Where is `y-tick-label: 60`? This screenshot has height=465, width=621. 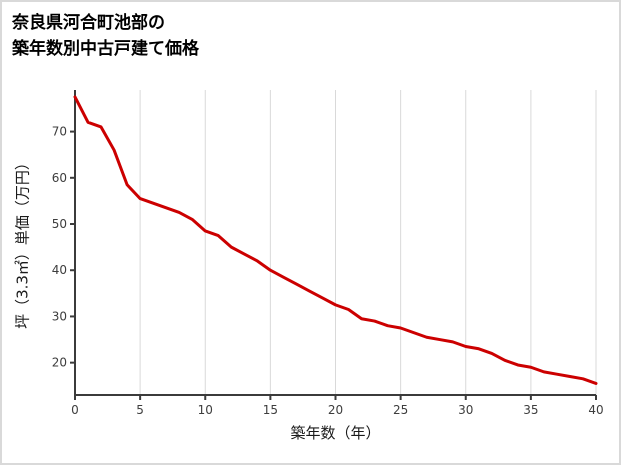 y-tick-label: 60 is located at coordinates (59, 178).